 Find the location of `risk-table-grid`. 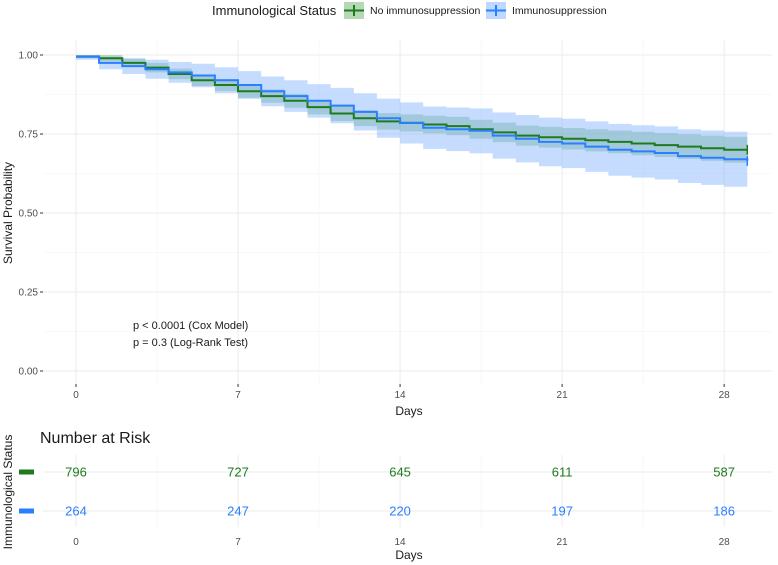

risk-table-grid is located at coordinates (407, 491).